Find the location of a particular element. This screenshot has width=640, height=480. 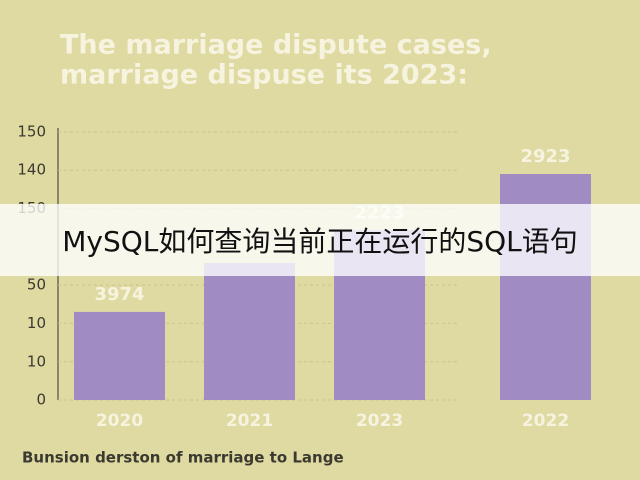

bar-annotation: 3974 is located at coordinates (119, 294).